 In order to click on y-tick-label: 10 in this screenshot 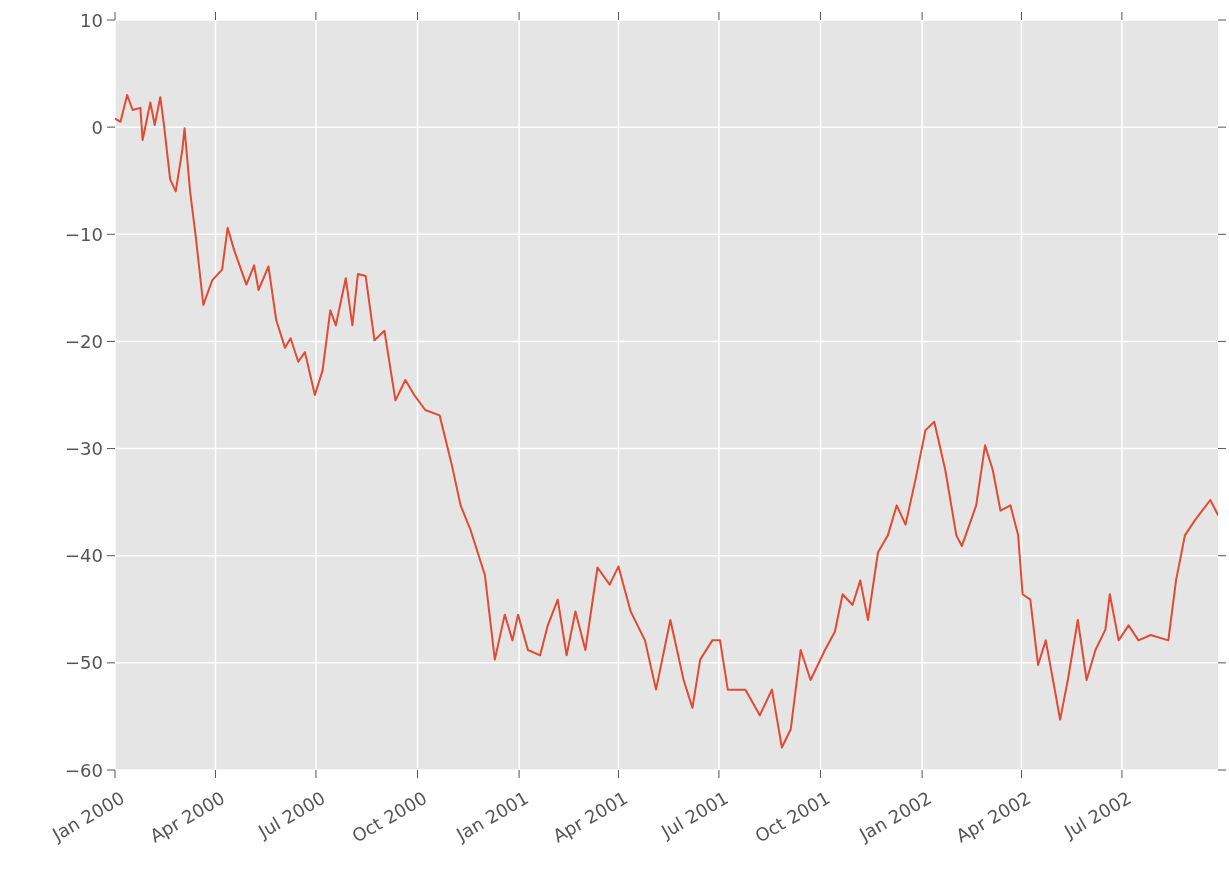, I will do `click(91, 20)`.